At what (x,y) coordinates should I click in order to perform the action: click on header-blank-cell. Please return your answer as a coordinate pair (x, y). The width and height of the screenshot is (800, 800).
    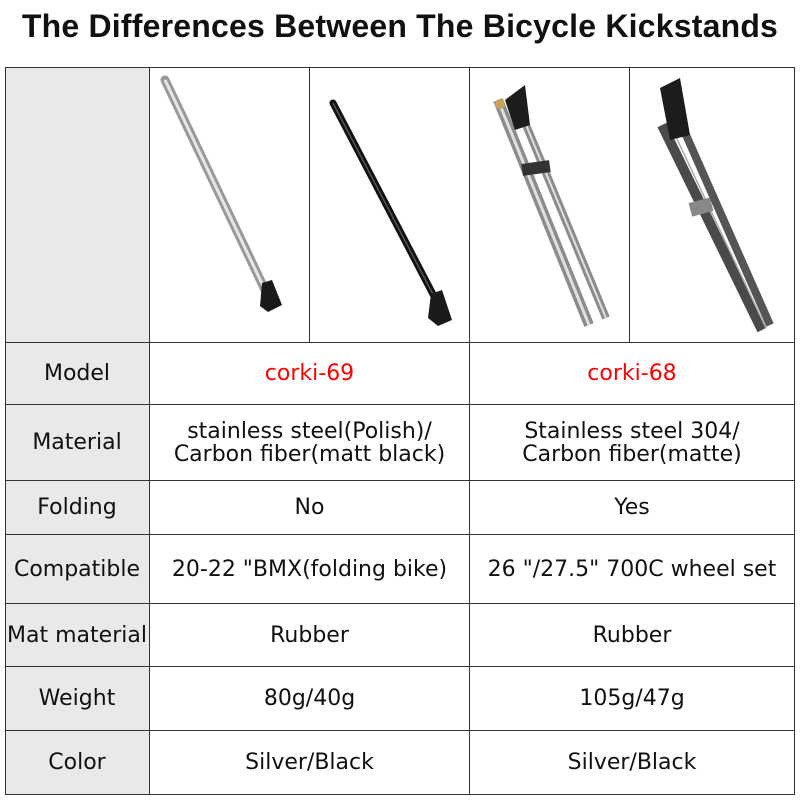
    Looking at the image, I should click on (77, 205).